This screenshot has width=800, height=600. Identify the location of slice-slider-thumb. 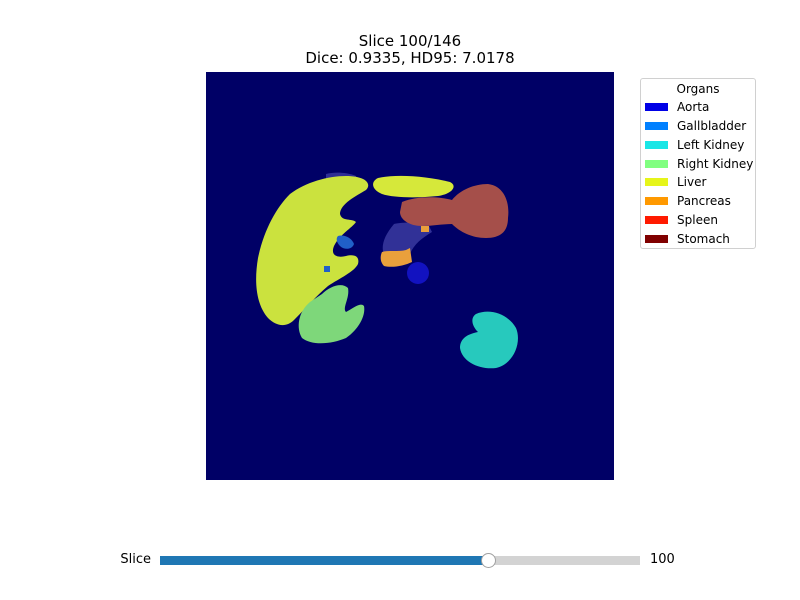
(488, 560).